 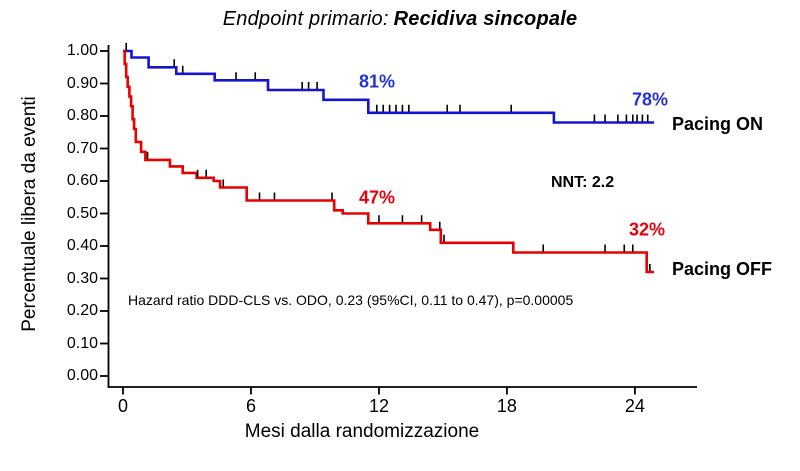 What do you see at coordinates (485, 19) in the screenshot?
I see `chart-title-emphasis: Recidiva sincopale` at bounding box center [485, 19].